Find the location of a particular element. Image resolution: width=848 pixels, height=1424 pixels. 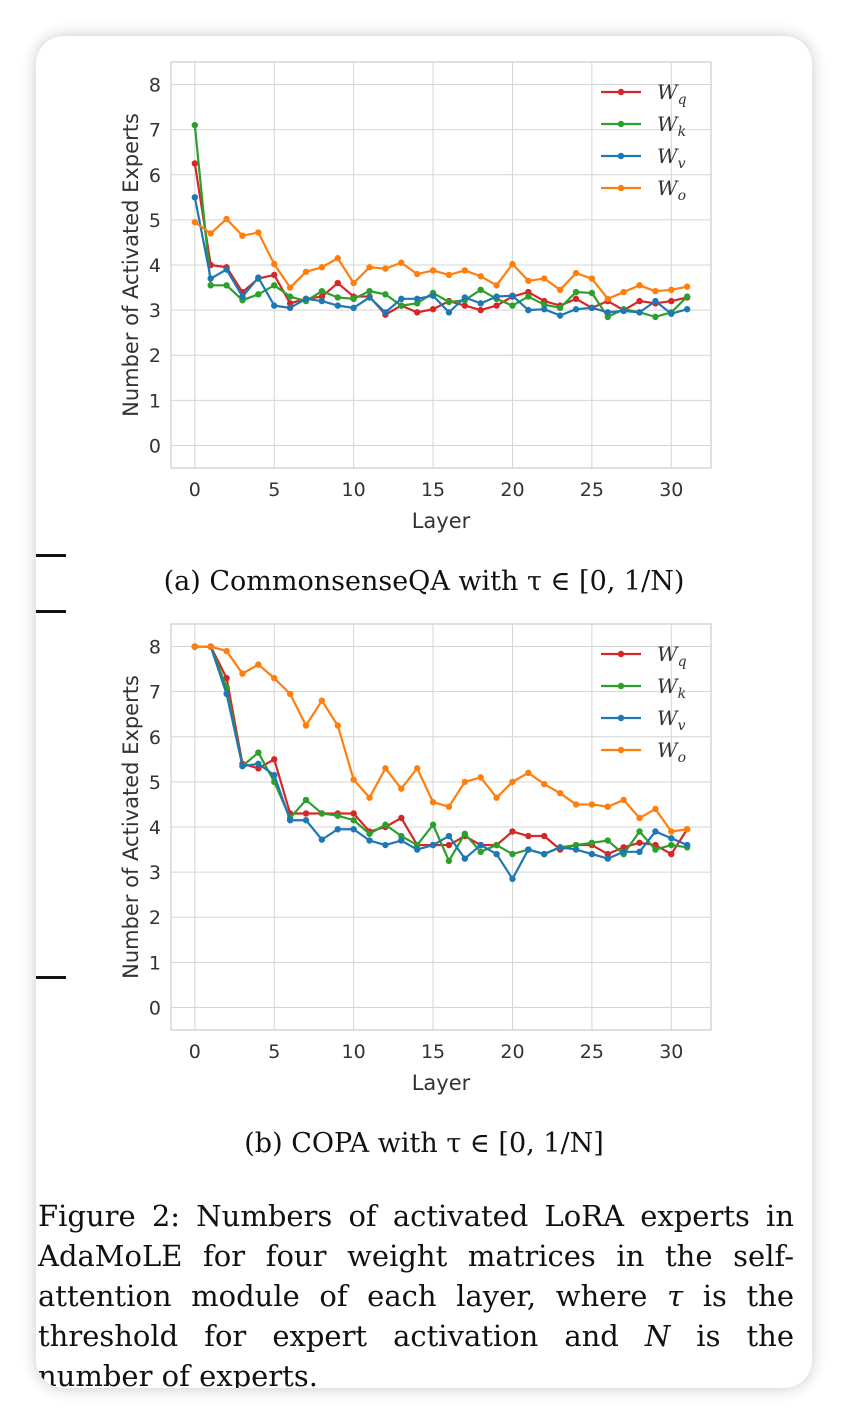

y-tick-label: 4 is located at coordinates (155, 266).